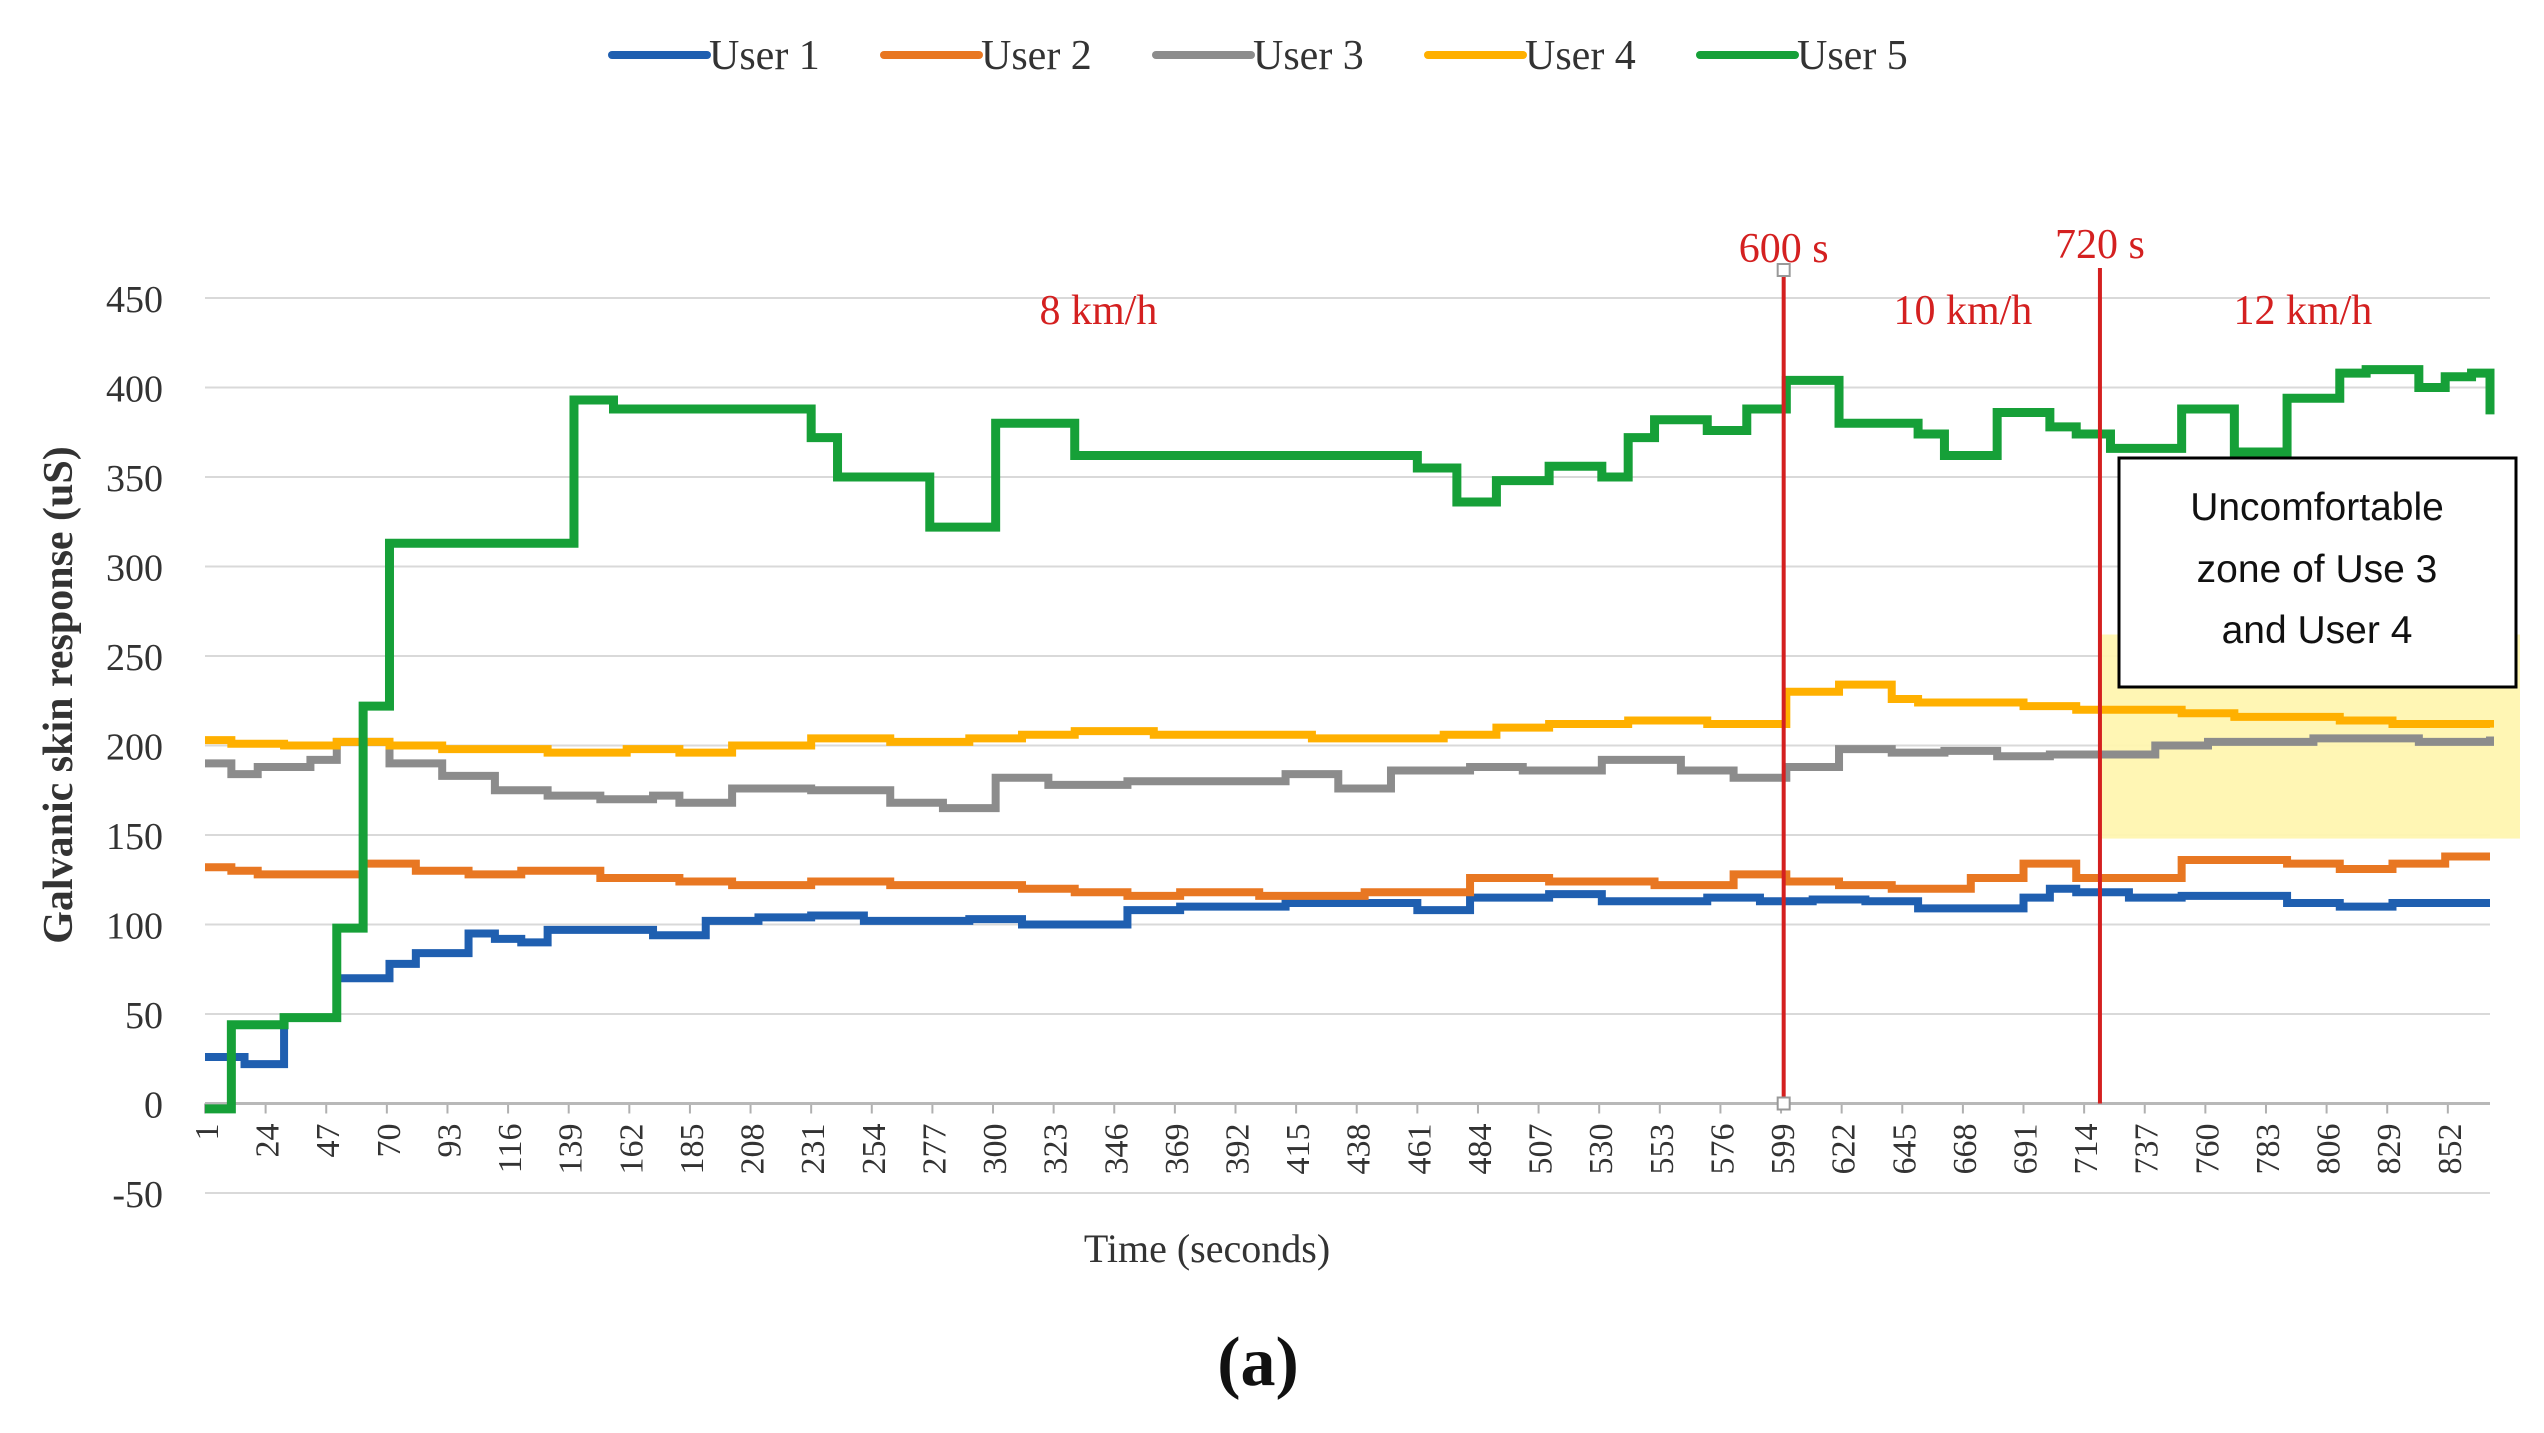  I want to click on x-tick-label-760: 760, so click(2207, 1149).